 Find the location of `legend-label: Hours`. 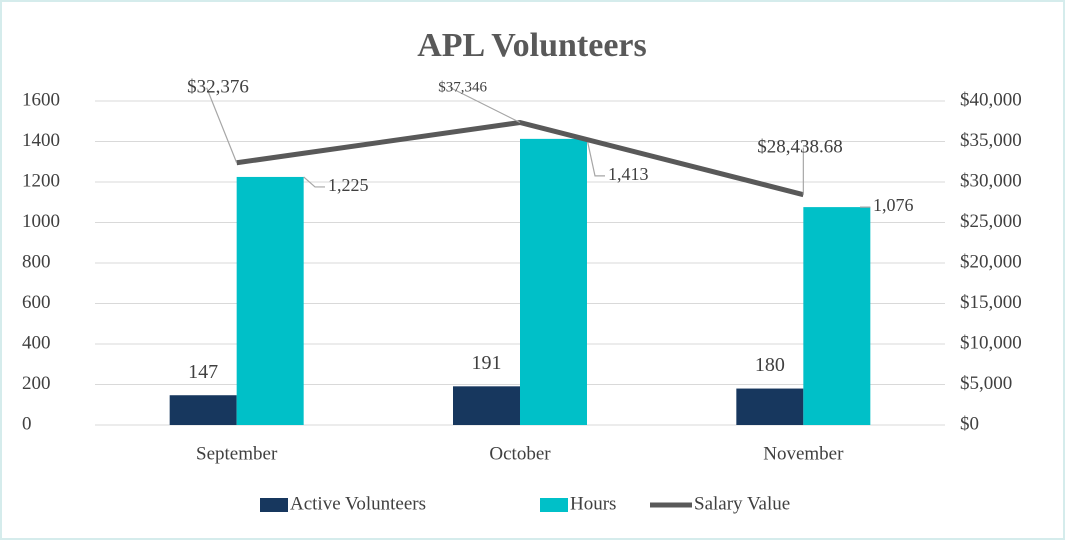

legend-label: Hours is located at coordinates (593, 503).